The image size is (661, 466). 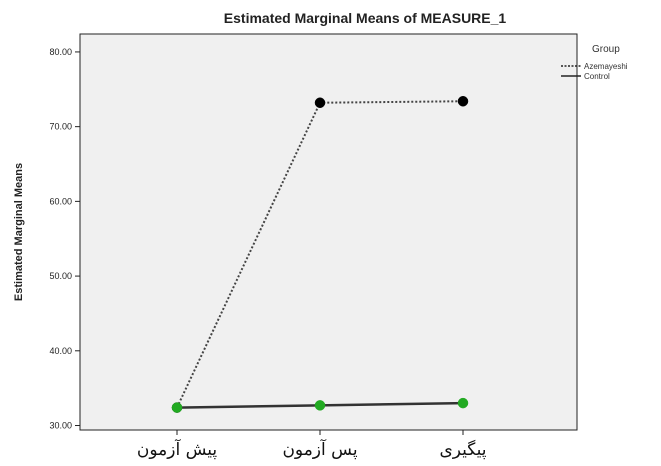 I want to click on legend-label-control: Control, so click(x=597, y=76).